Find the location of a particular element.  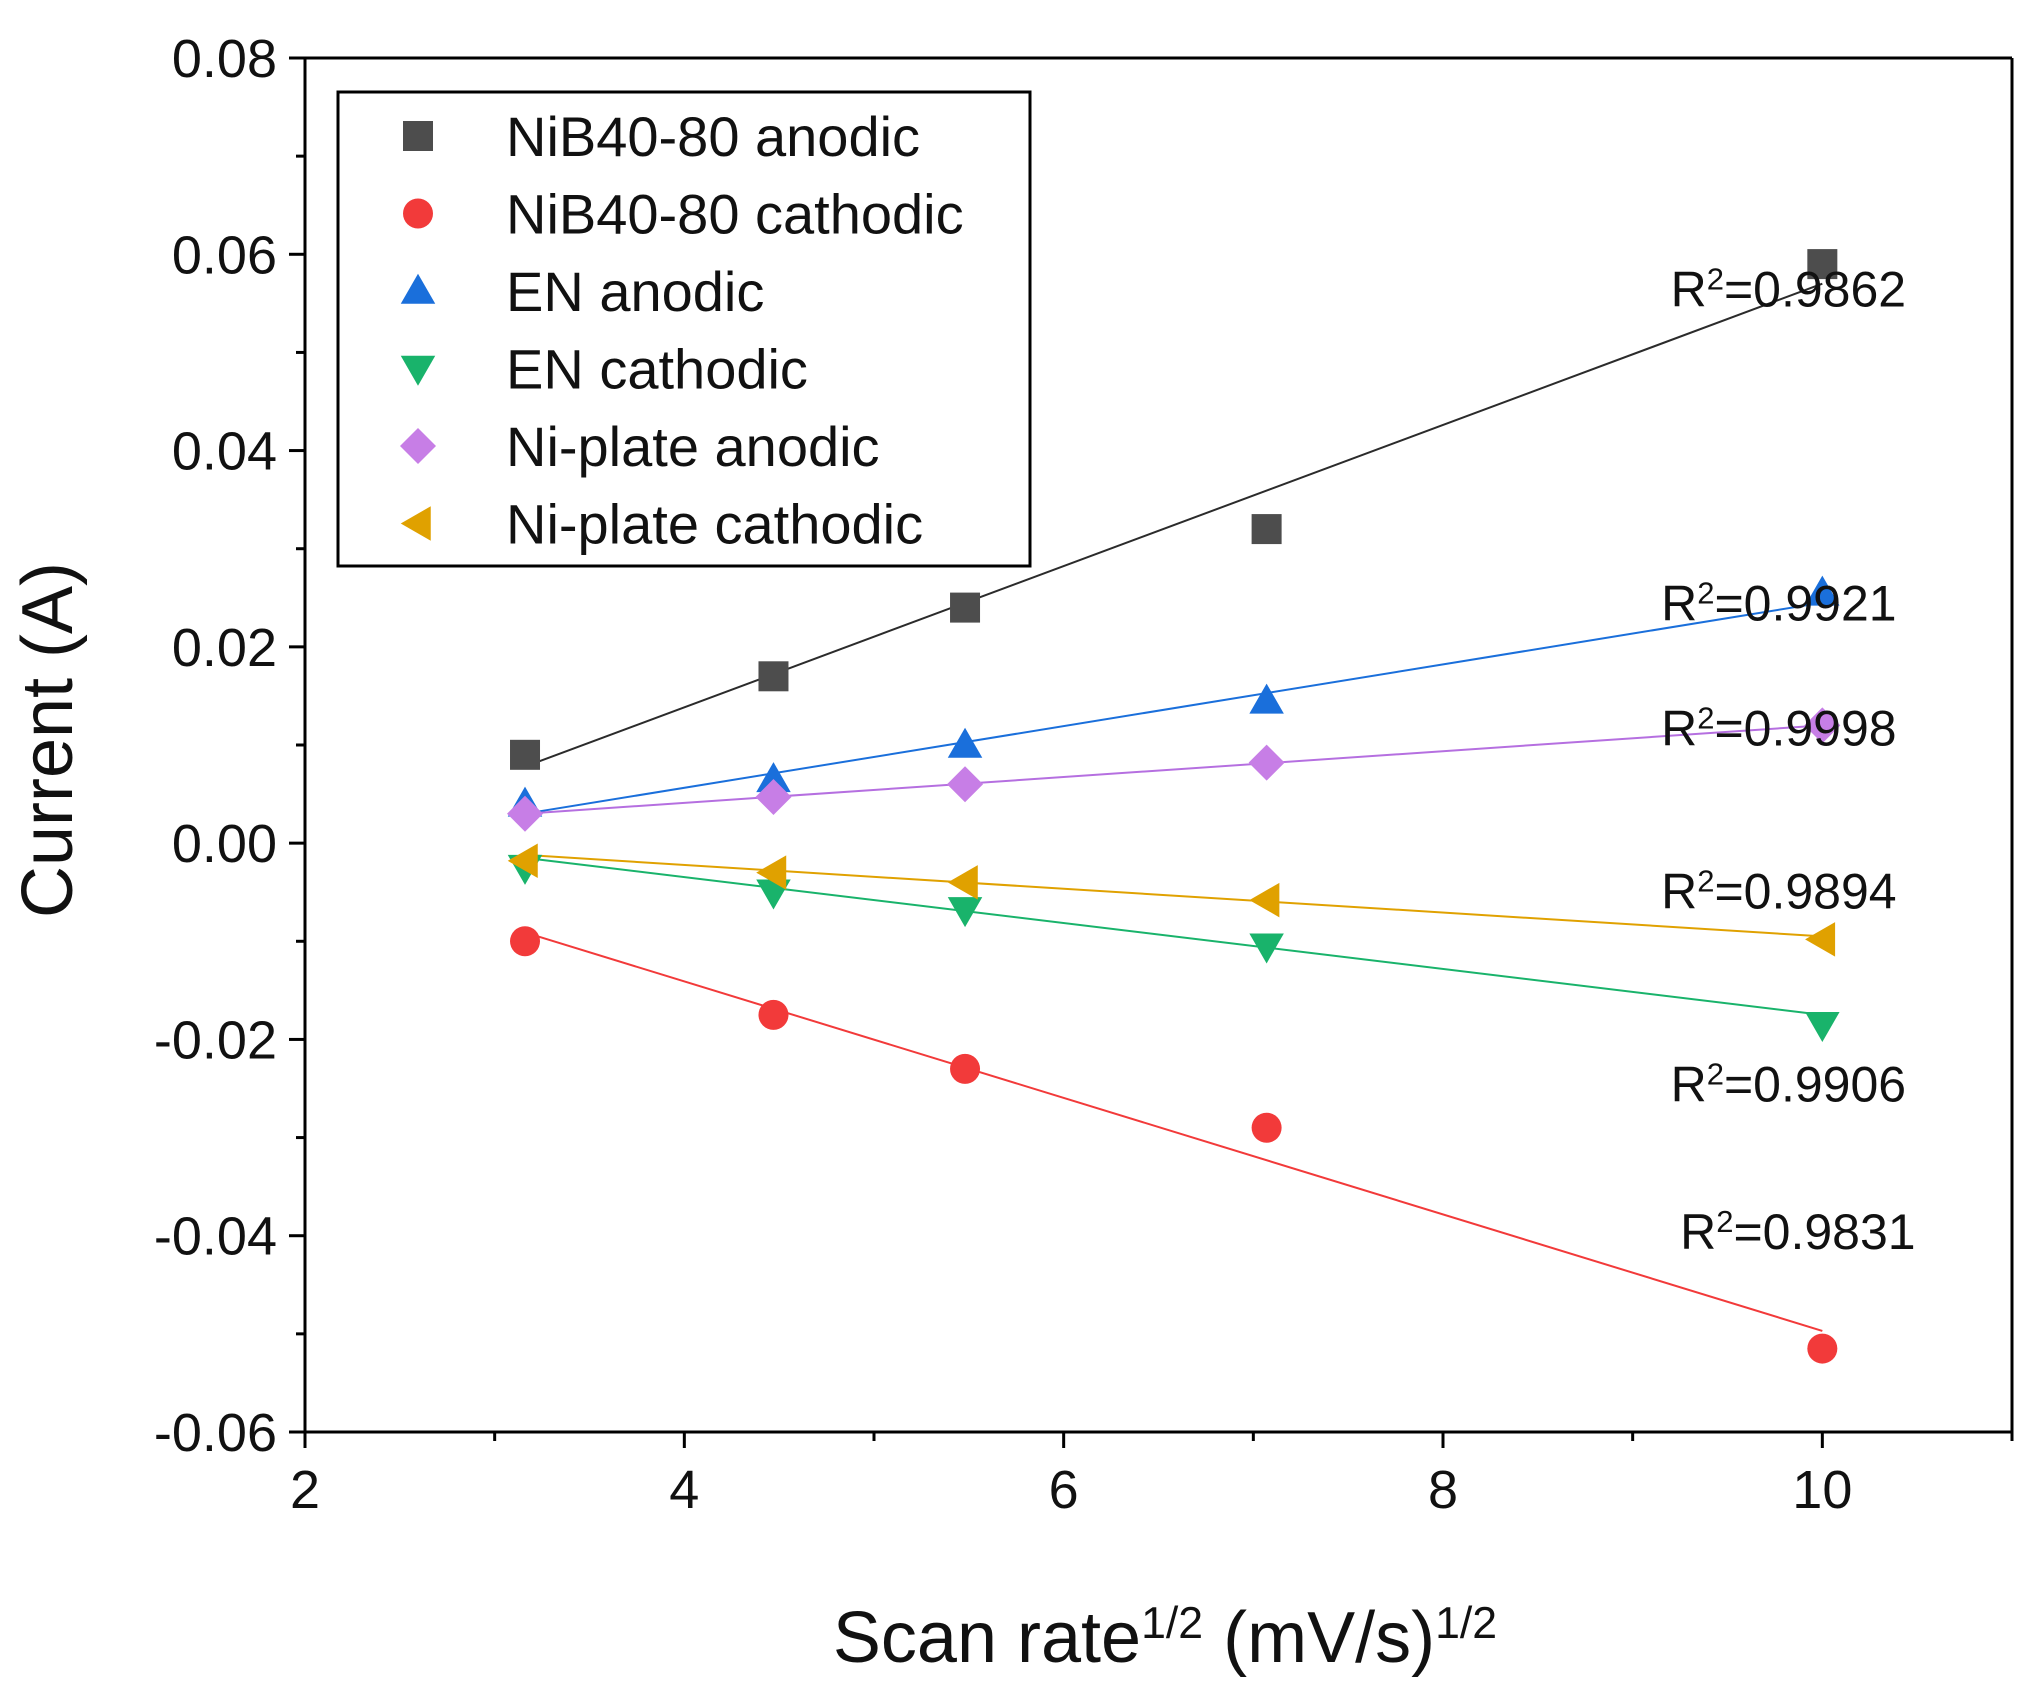

y-tick-label: -0.04 is located at coordinates (215, 1237).